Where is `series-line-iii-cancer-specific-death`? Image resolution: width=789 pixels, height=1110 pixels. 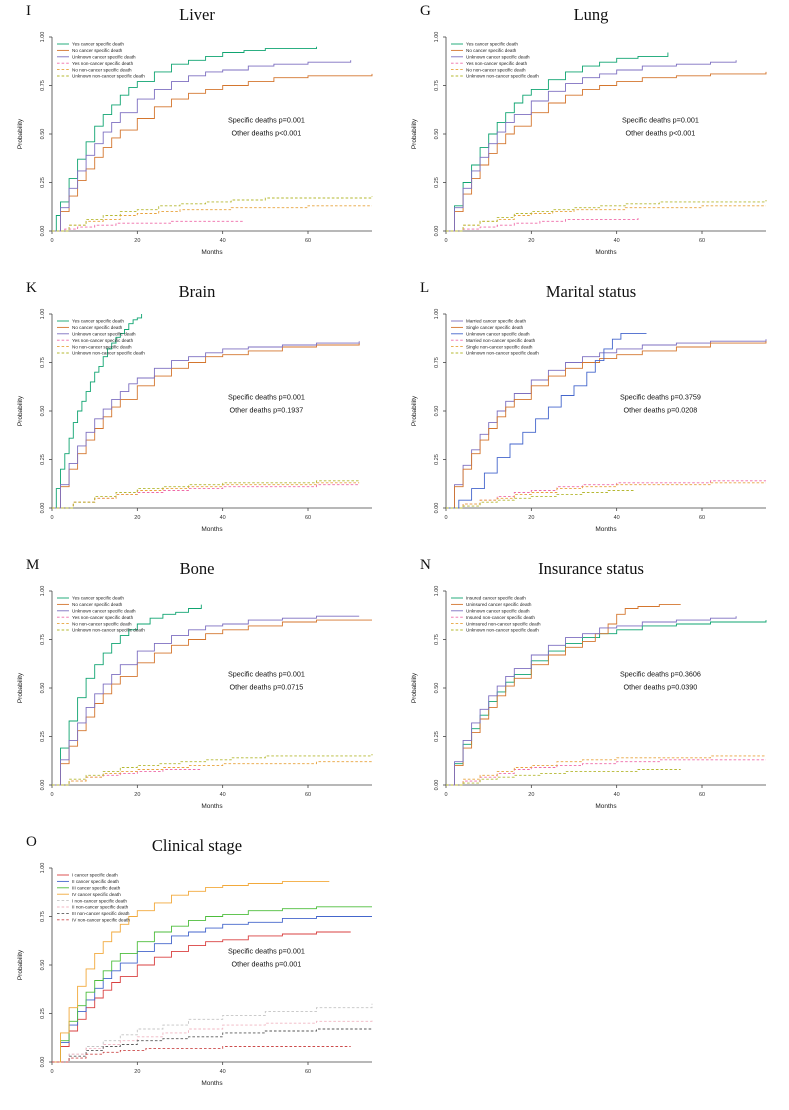 series-line-iii-cancer-specific-death is located at coordinates (212, 984).